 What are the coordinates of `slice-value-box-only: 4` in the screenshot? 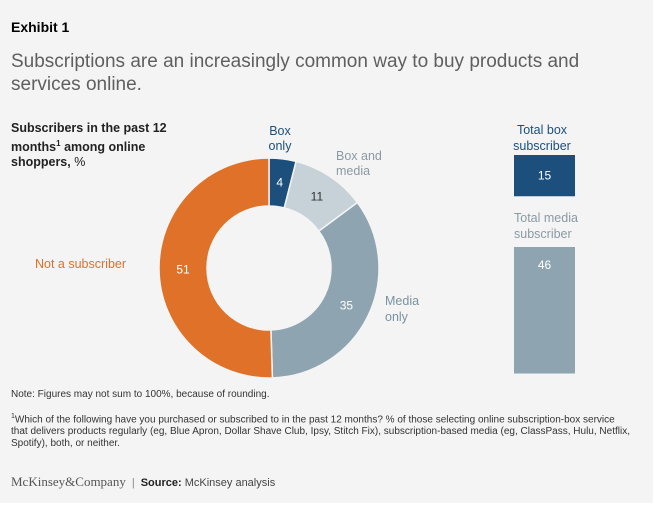 It's located at (279, 183).